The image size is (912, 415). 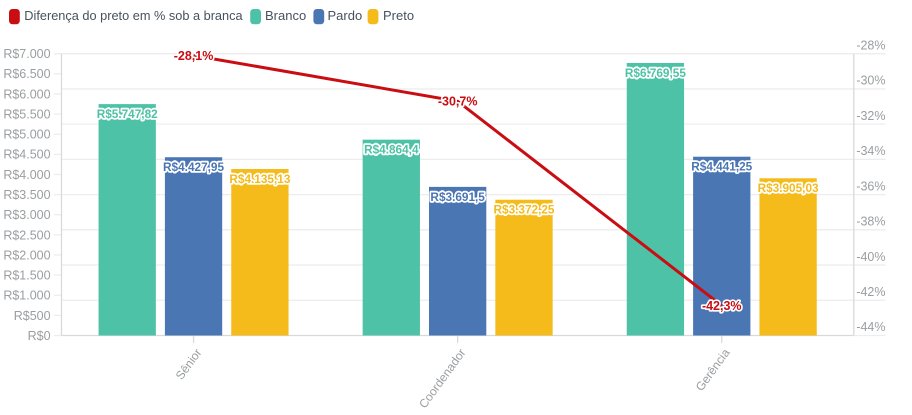 What do you see at coordinates (26, 94) in the screenshot?
I see `svg-text: R$6.000` at bounding box center [26, 94].